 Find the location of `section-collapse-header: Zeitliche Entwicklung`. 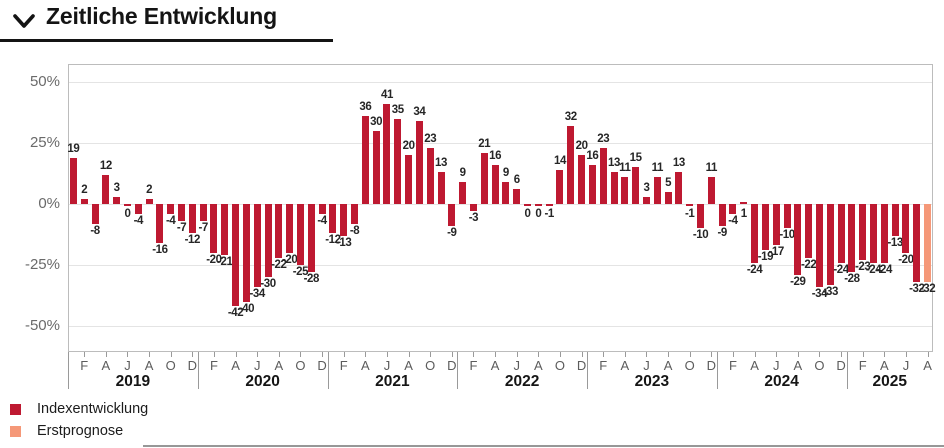

section-collapse-header: Zeitliche Entwicklung is located at coordinates (170, 20).